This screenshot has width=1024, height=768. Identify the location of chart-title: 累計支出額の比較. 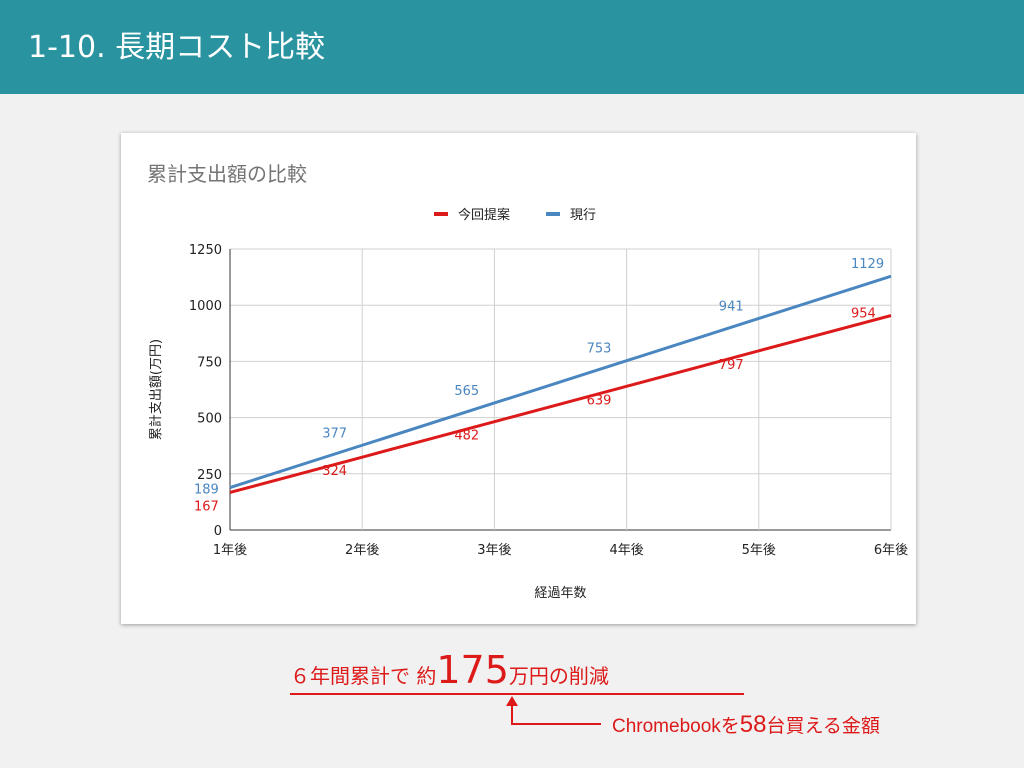
(227, 174).